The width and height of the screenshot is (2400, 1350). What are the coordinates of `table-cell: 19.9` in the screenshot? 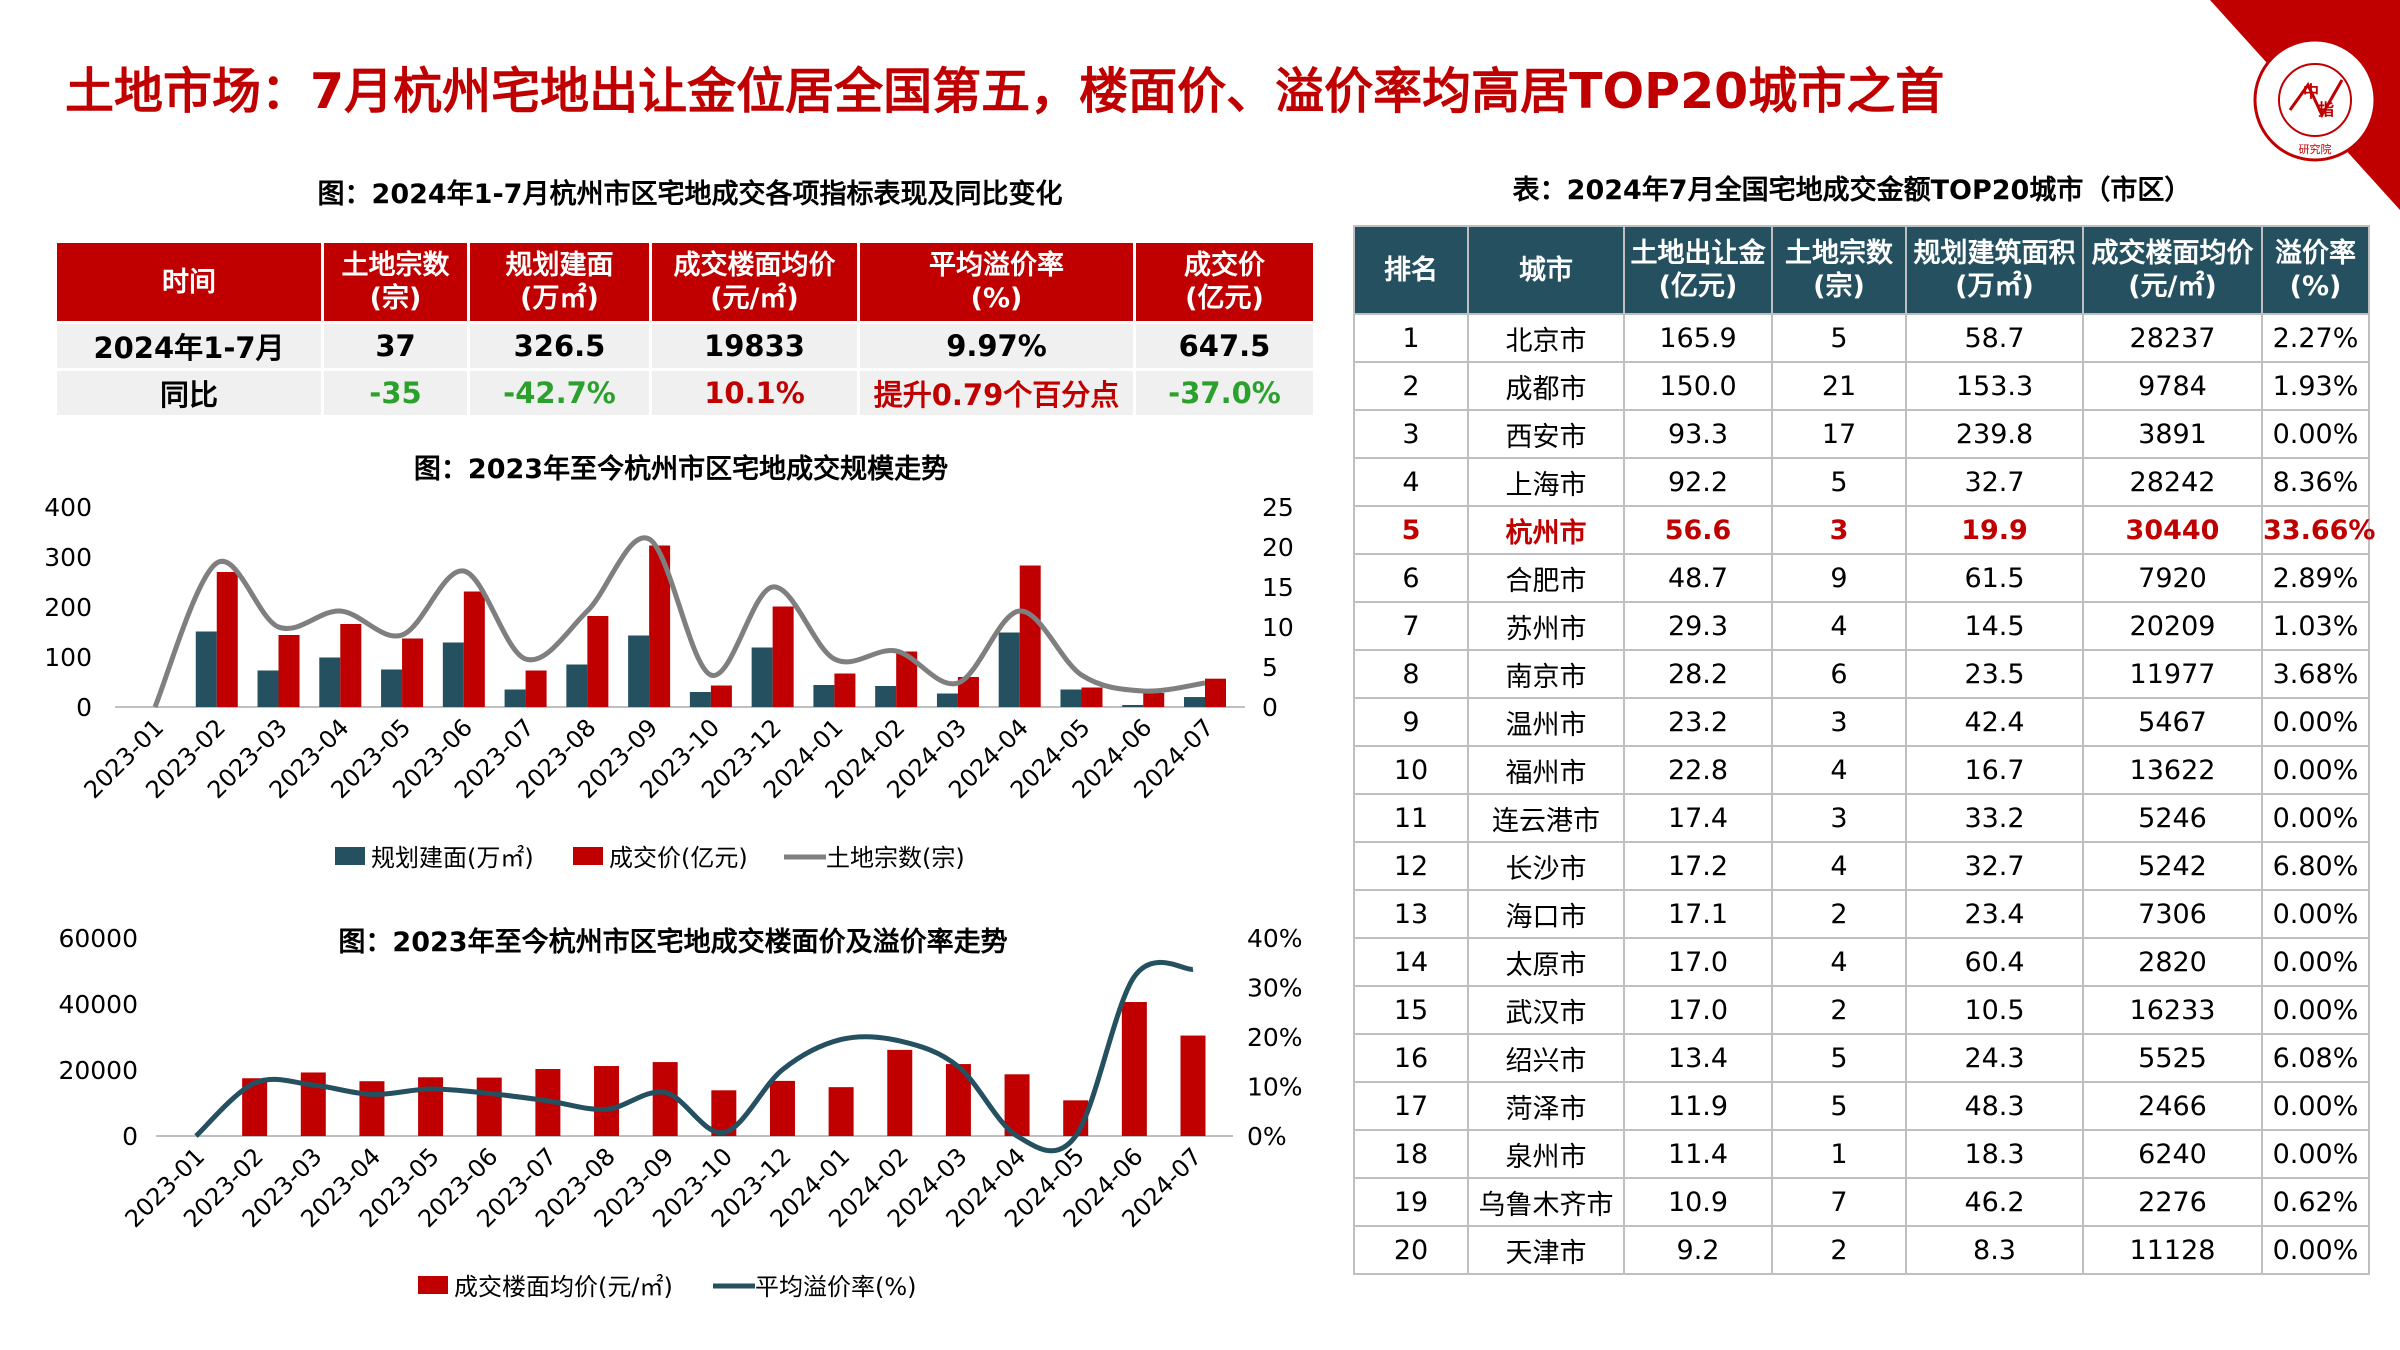 It's located at (1994, 530).